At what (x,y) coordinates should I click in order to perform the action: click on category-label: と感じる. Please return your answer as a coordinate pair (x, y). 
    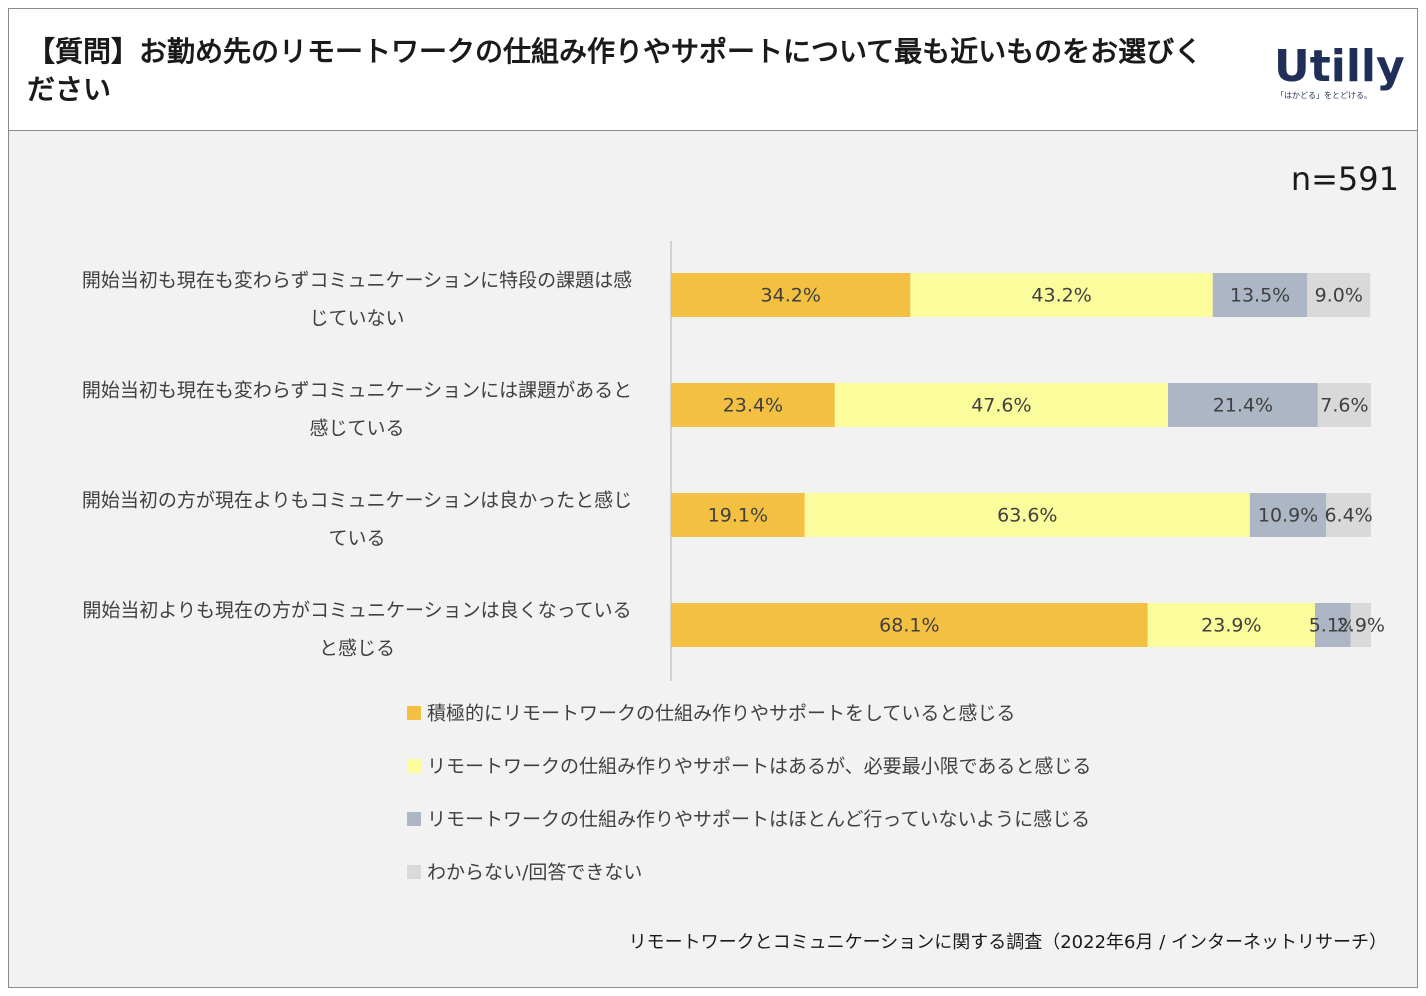
    Looking at the image, I should click on (357, 649).